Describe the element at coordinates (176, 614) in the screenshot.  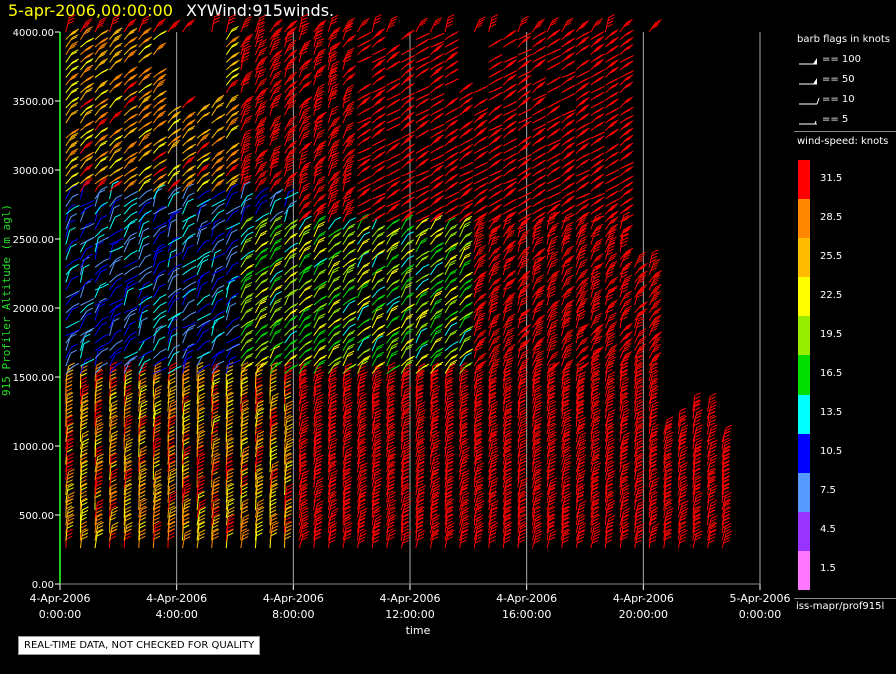
I see `x-tick-time: 4:00:00` at that location.